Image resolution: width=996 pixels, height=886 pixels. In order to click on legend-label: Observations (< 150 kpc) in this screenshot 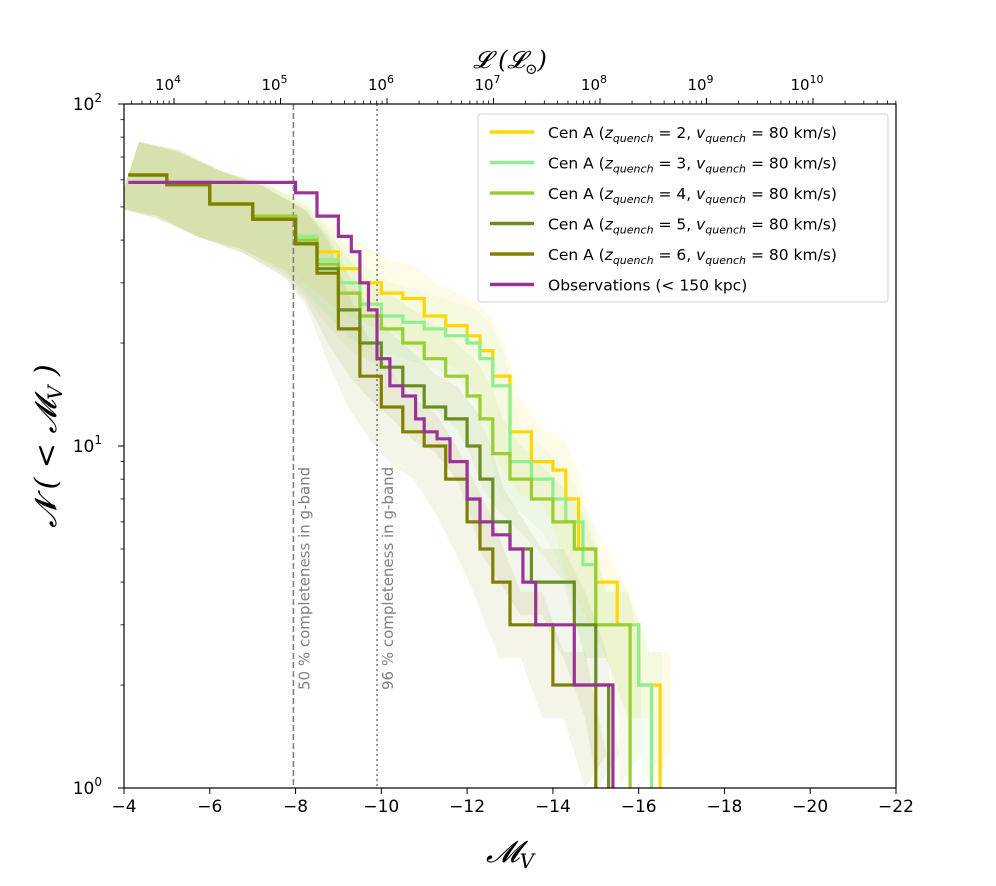, I will do `click(647, 286)`.